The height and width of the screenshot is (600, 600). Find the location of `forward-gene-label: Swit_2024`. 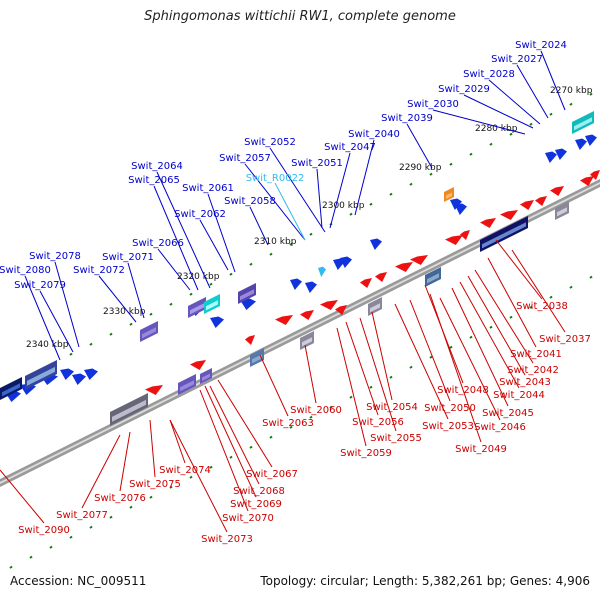

forward-gene-label: Swit_2024 is located at coordinates (541, 45).